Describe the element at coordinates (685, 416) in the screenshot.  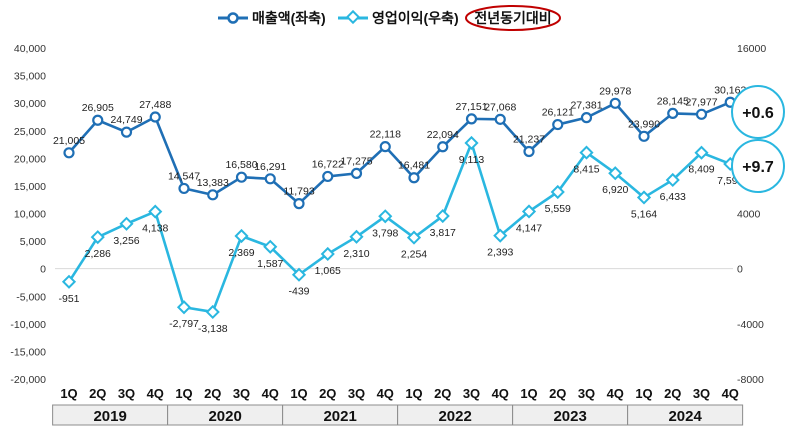
I see `year-label: 2024` at that location.